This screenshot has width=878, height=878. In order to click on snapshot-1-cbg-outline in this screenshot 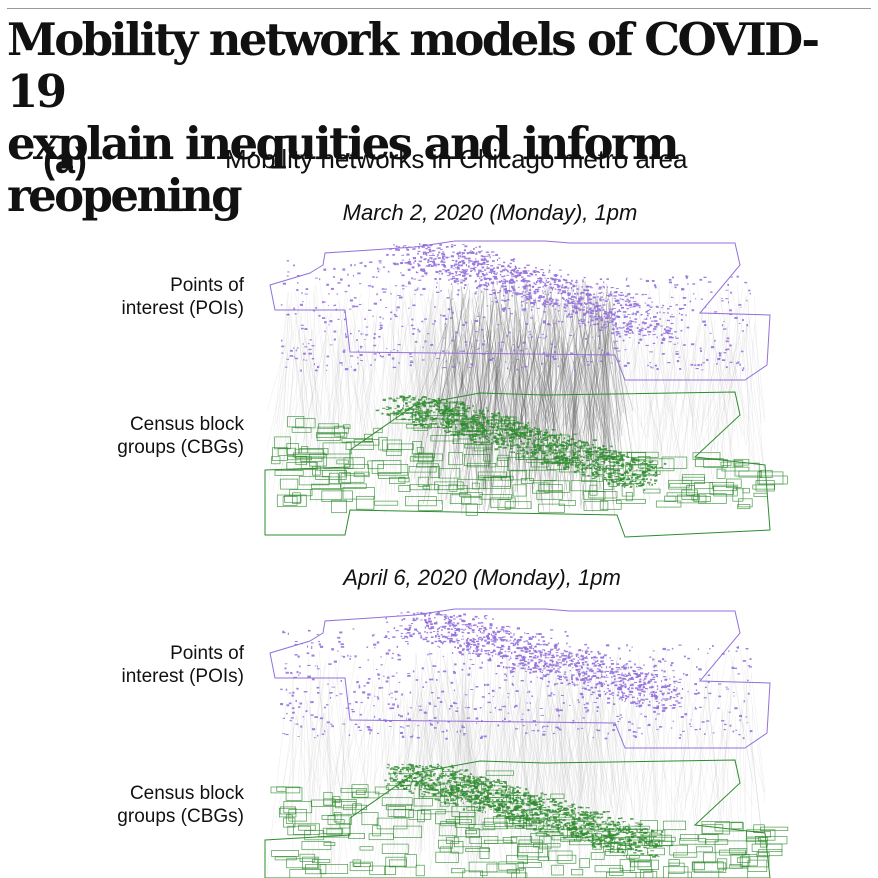, I will do `click(517, 464)`.